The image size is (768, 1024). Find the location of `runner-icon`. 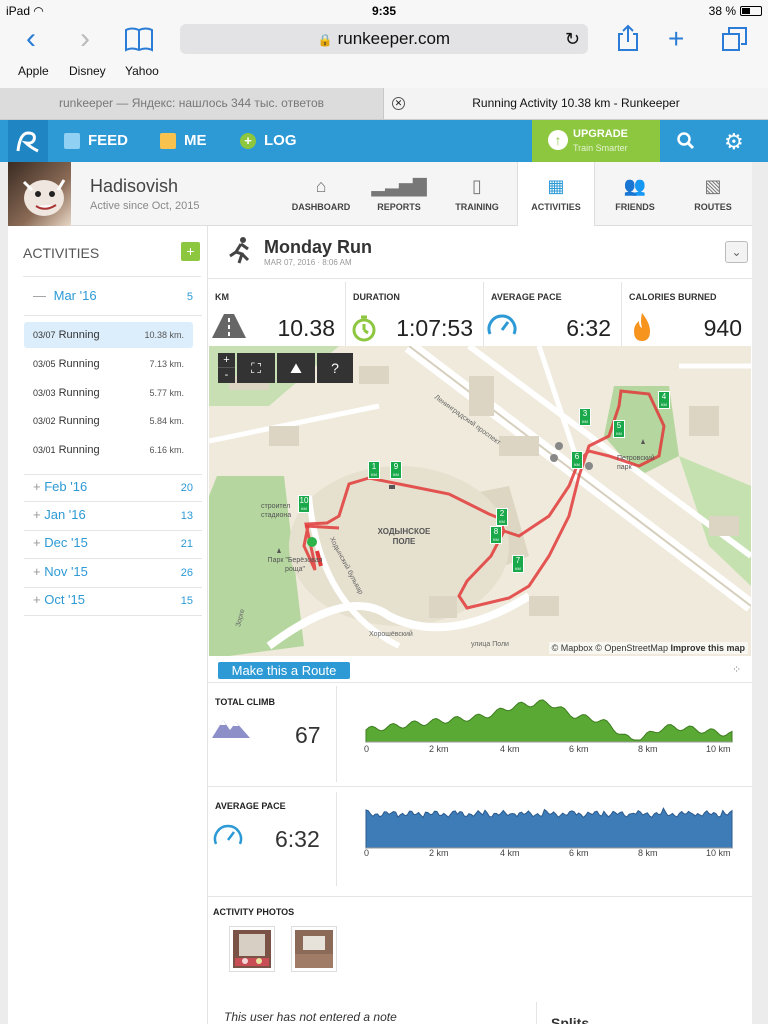

runner-icon is located at coordinates (240, 252).